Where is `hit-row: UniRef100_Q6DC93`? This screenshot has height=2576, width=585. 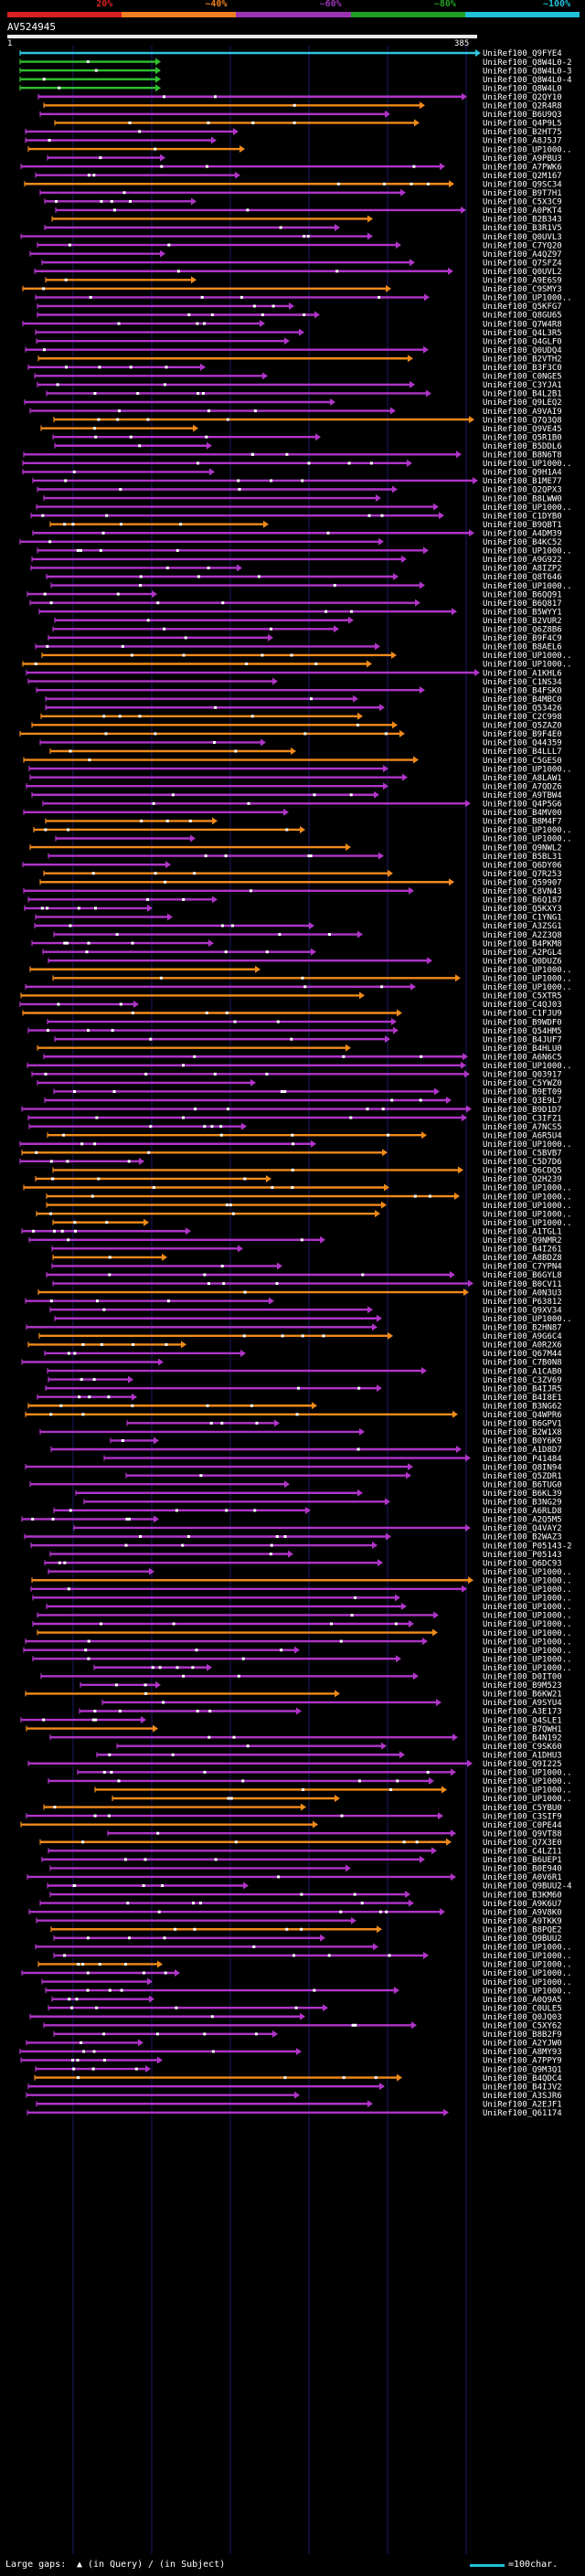
hit-row: UniRef100_Q6DC93 is located at coordinates (303, 1563).